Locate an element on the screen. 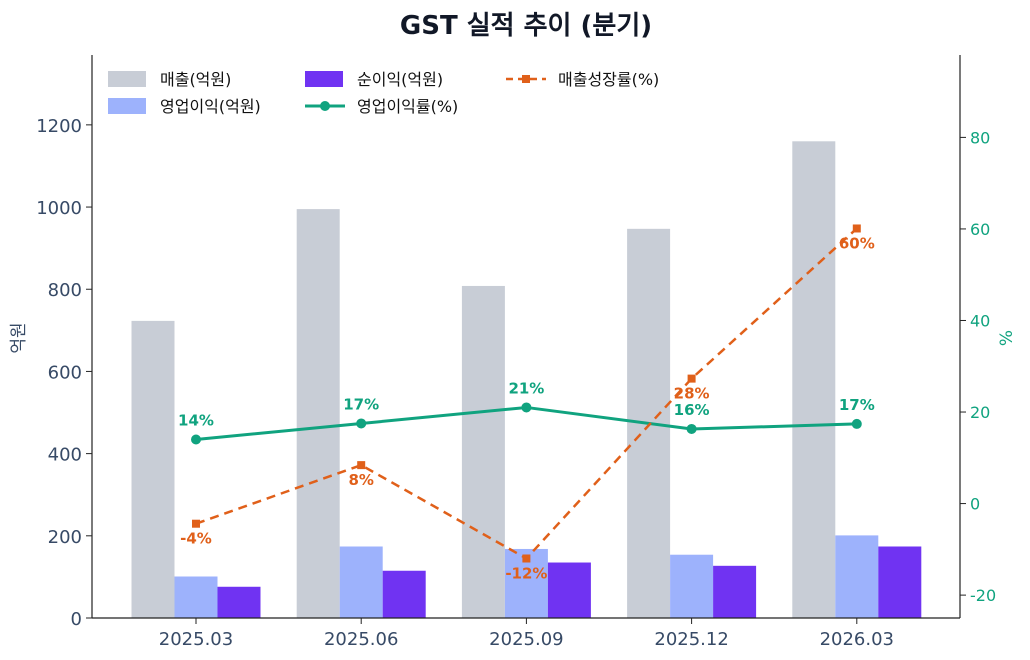  data-label: 60% is located at coordinates (857, 243).